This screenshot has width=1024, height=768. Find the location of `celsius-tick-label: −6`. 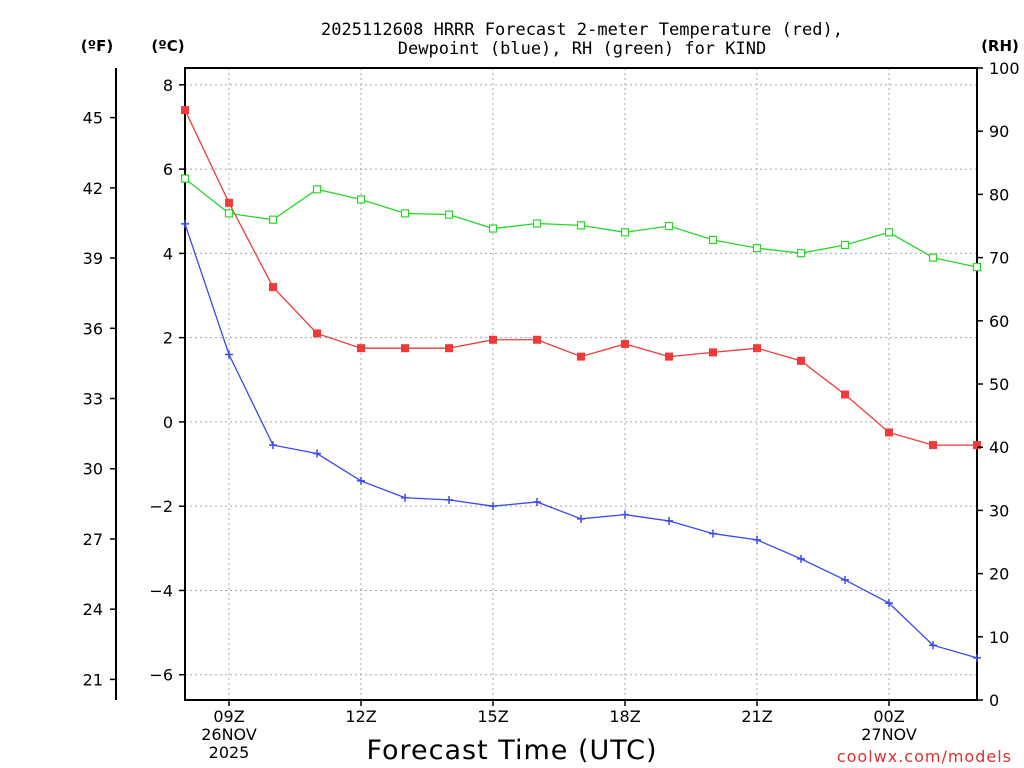

celsius-tick-label: −6 is located at coordinates (161, 675).